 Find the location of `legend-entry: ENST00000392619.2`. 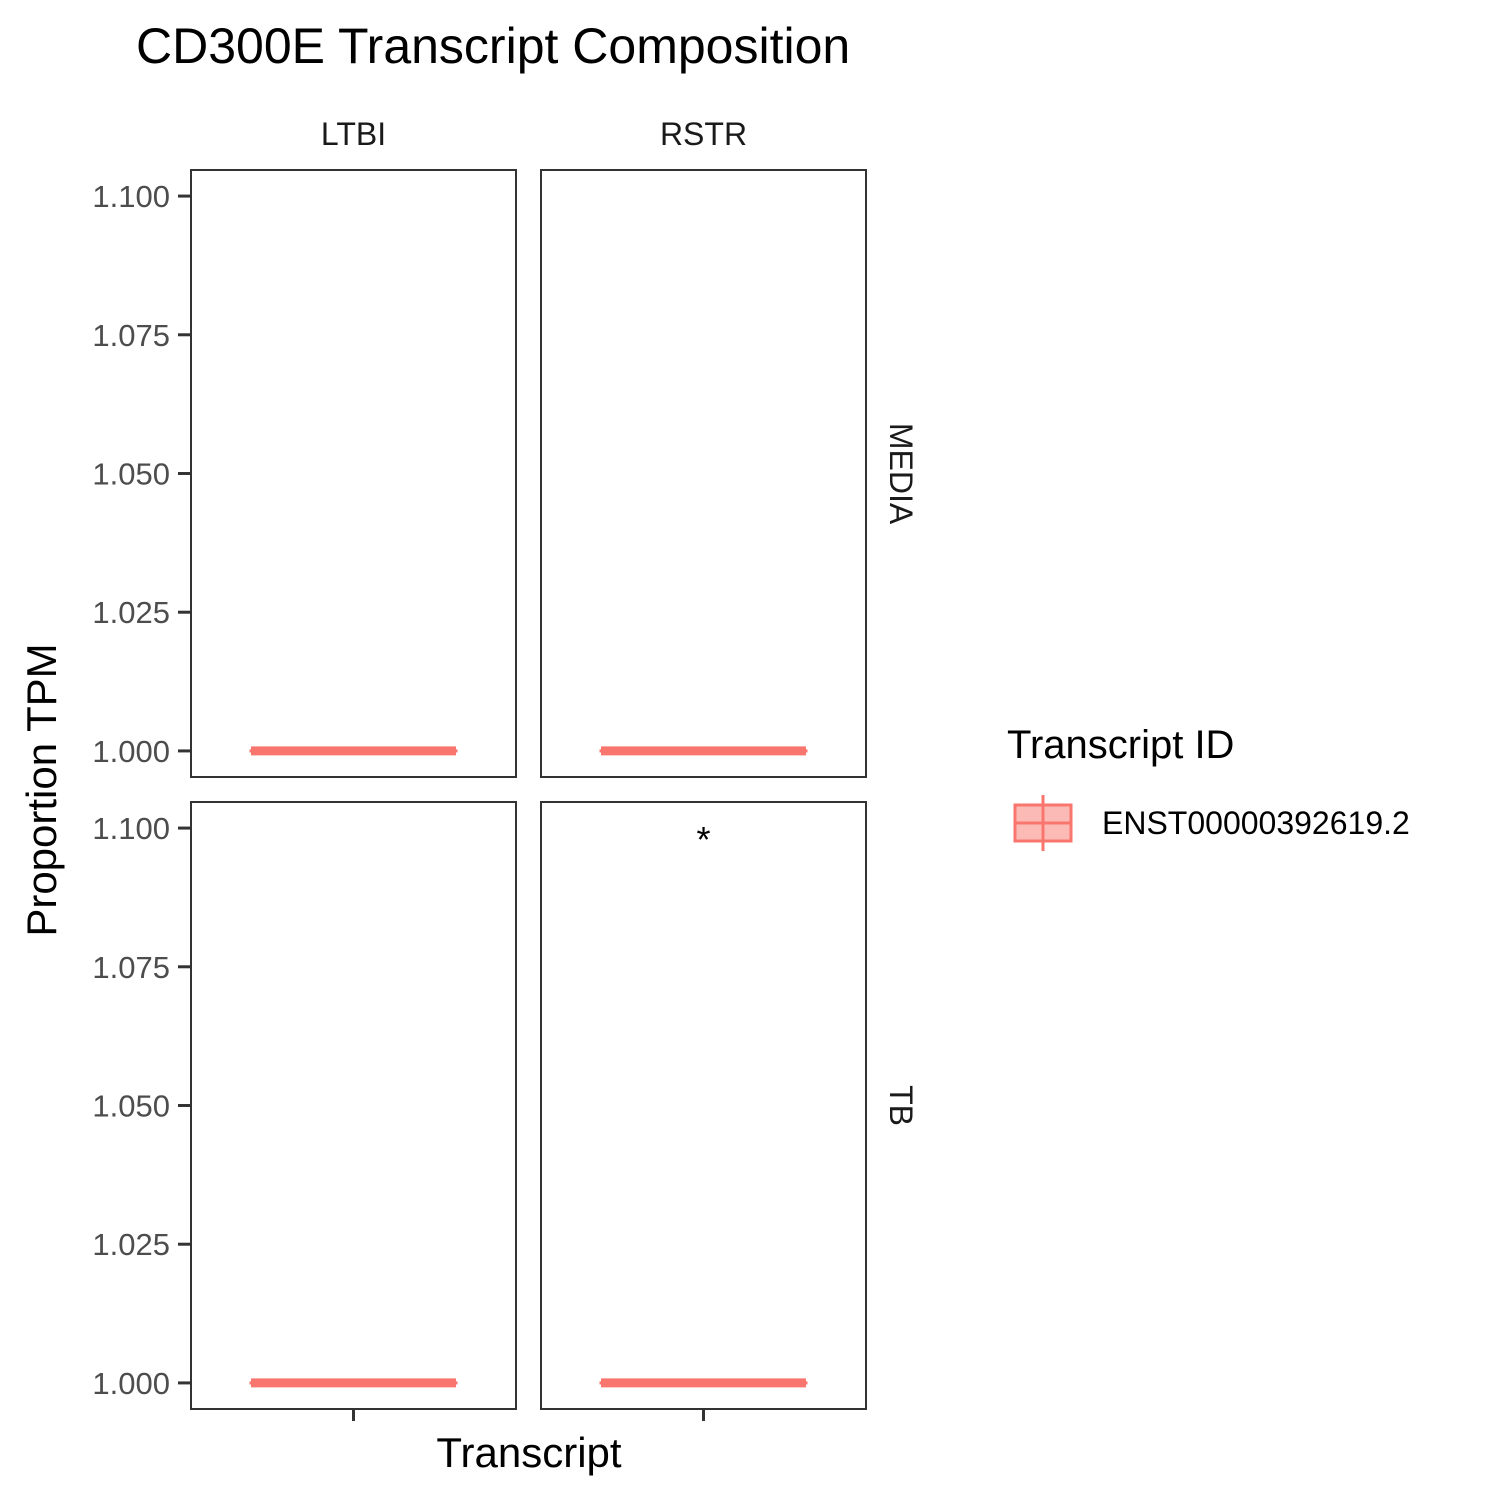

legend-entry: ENST00000392619.2 is located at coordinates (1211, 823).